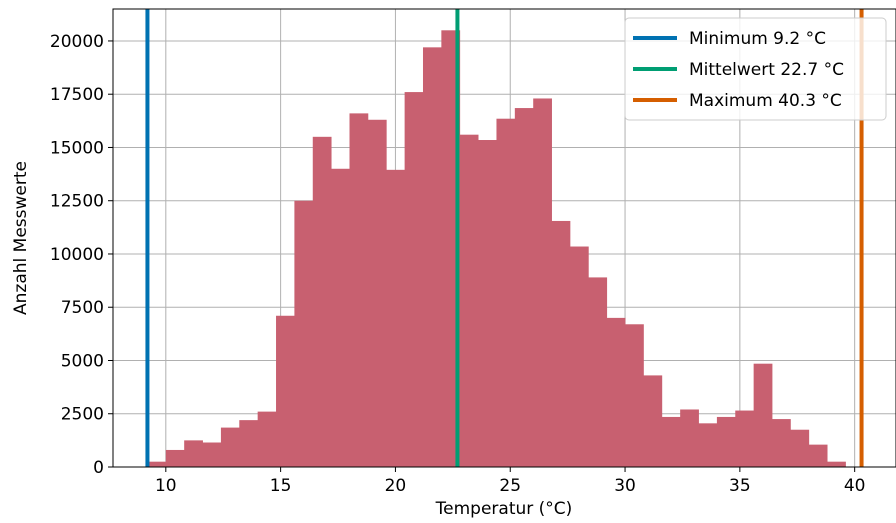 The width and height of the screenshot is (896, 523). What do you see at coordinates (504, 509) in the screenshot?
I see `x-axis-label: Temperatur (°C)` at bounding box center [504, 509].